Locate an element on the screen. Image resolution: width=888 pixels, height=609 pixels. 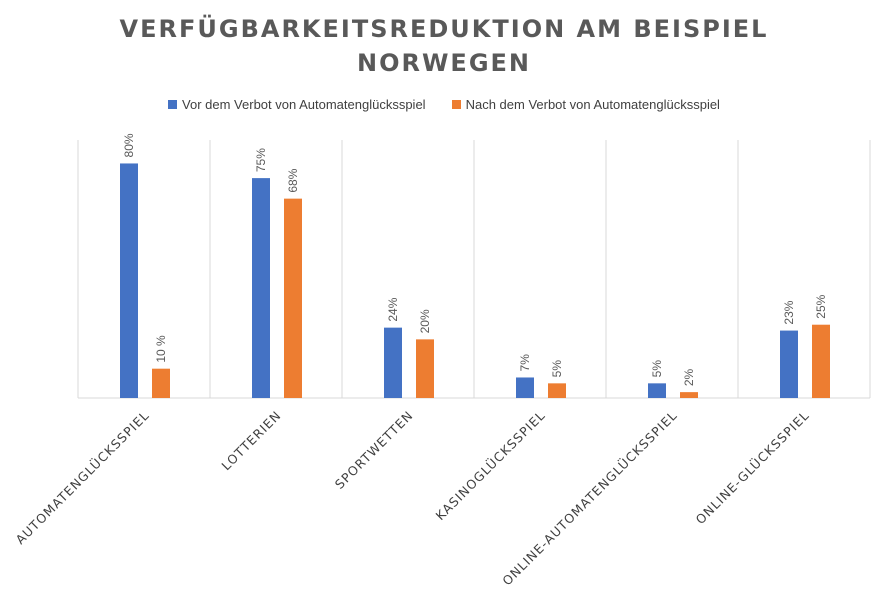
x-tick-label: ONLINE-GLÜCKSSPIEL is located at coordinates (752, 467).